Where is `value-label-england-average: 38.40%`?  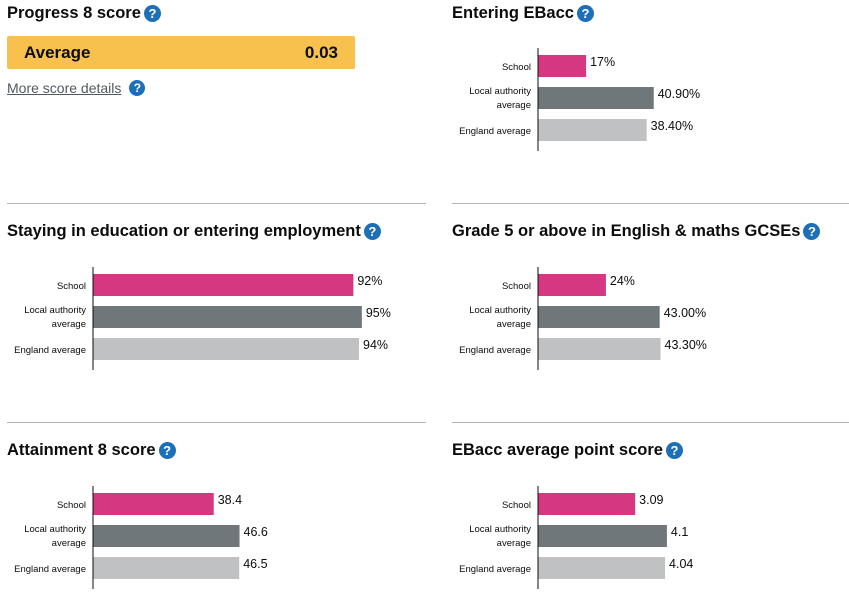
value-label-england-average: 38.40% is located at coordinates (672, 126).